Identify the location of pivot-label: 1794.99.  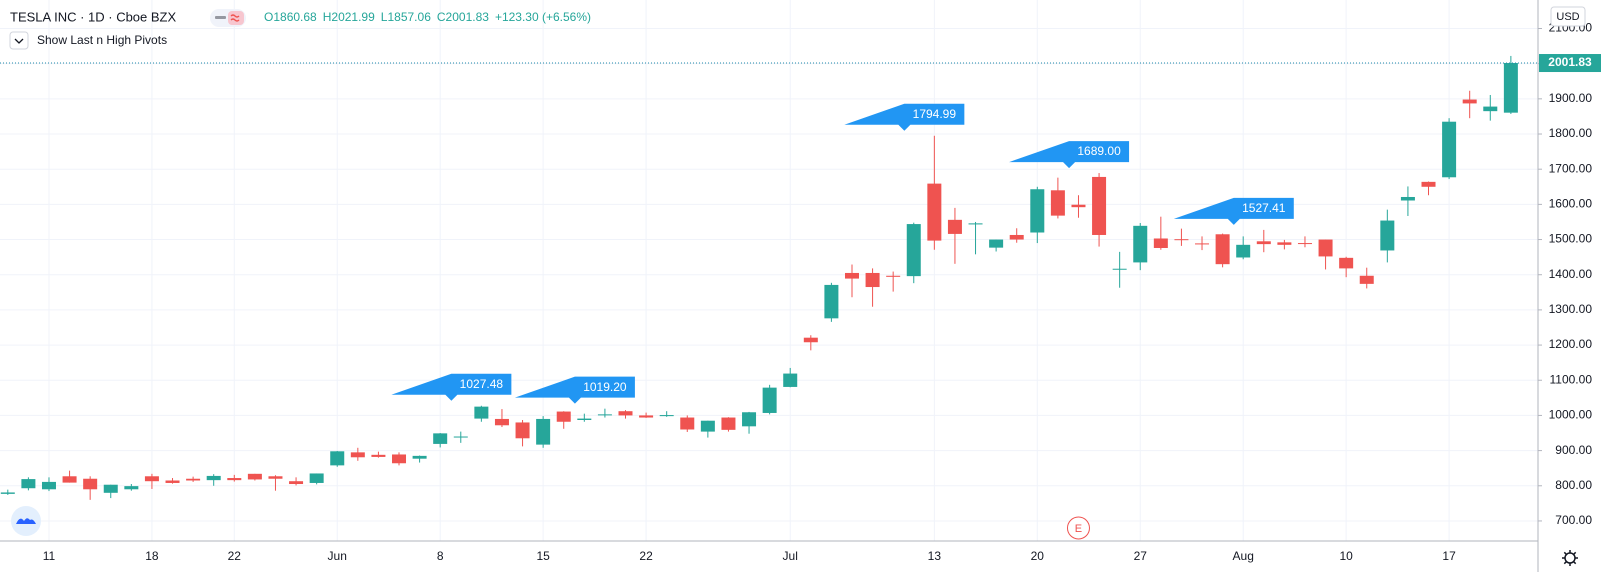
(904, 117).